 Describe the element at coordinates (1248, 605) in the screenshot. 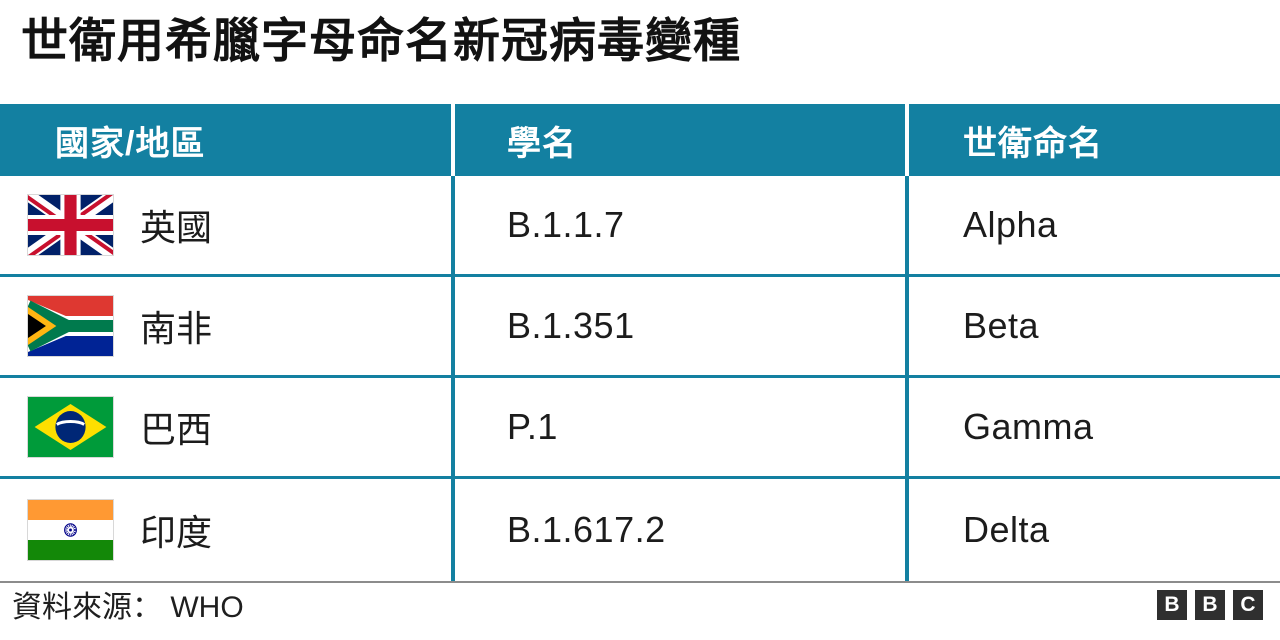

I see `bbc-logo-letter: C` at that location.